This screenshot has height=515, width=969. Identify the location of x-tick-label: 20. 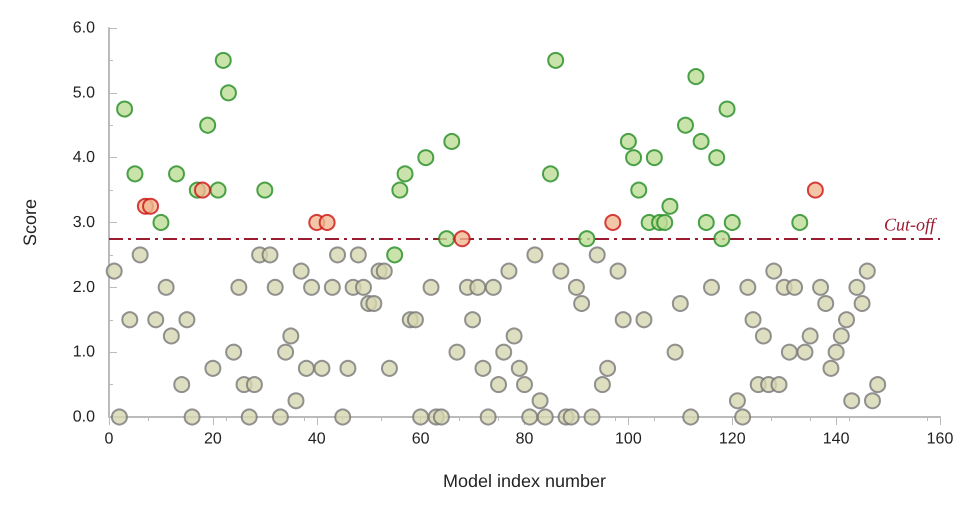
(213, 439).